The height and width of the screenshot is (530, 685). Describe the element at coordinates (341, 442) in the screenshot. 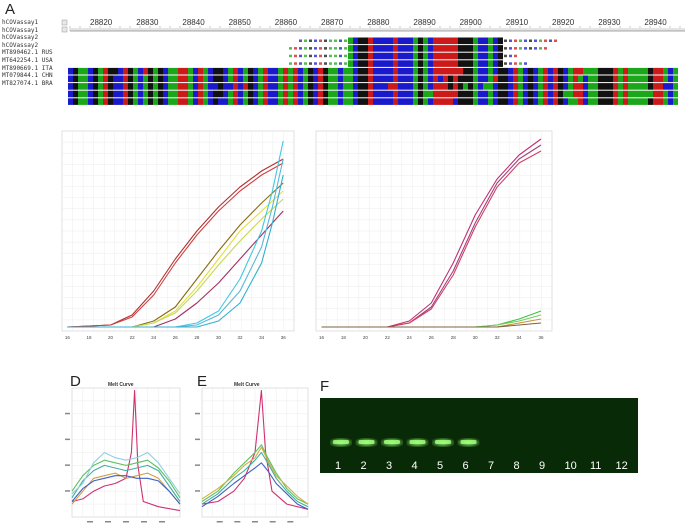

I see `gel-band` at that location.